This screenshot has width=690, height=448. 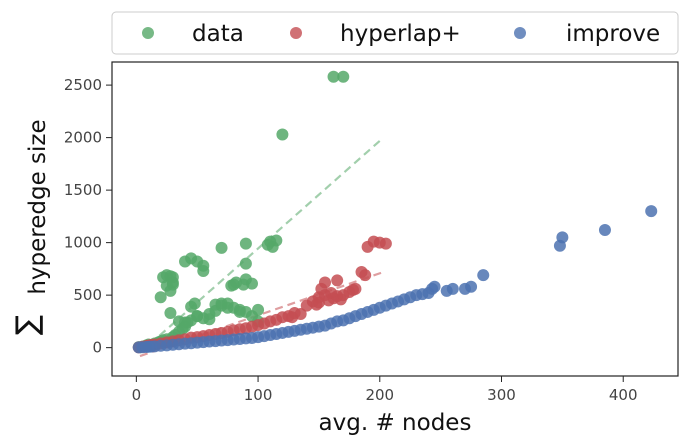 I want to click on legend-marker-improve, so click(x=520, y=33).